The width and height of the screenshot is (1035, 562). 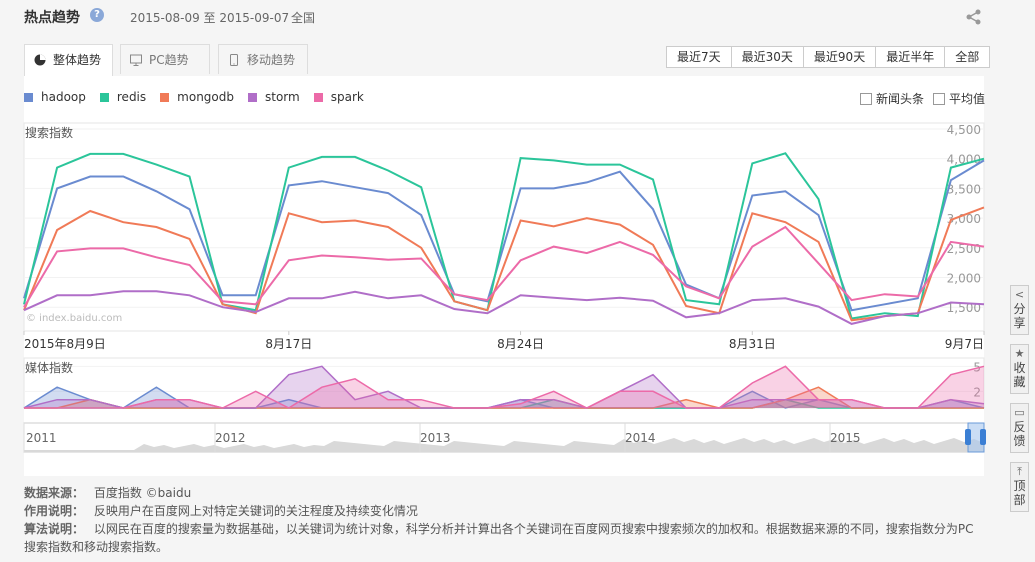 What do you see at coordinates (255, 511) in the screenshot?
I see `usage-value: 反映用户在百度网上对特定关键词的关注程度及持续变化情况` at bounding box center [255, 511].